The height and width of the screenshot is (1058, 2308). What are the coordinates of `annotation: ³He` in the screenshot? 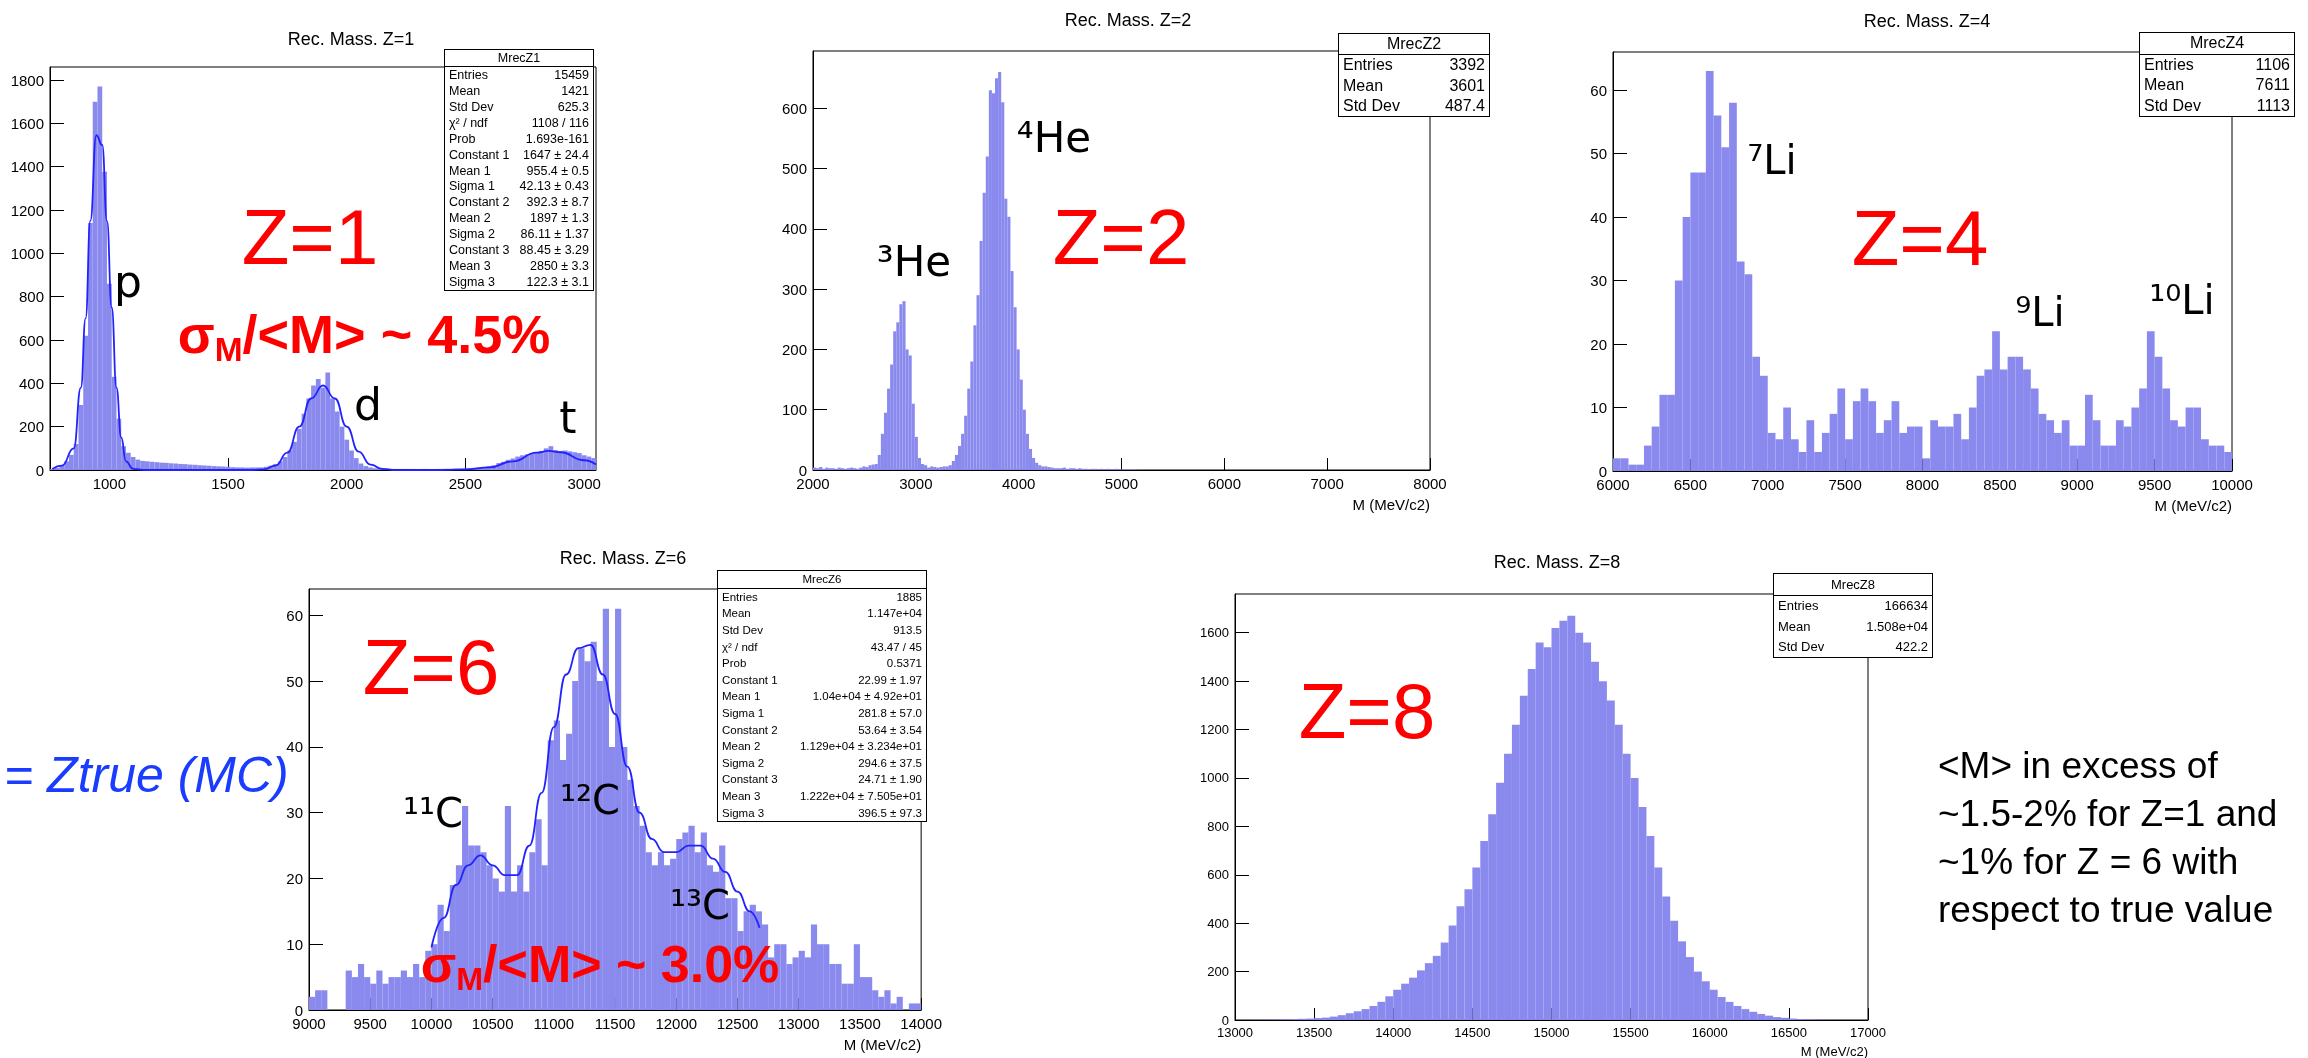 It's located at (914, 261).